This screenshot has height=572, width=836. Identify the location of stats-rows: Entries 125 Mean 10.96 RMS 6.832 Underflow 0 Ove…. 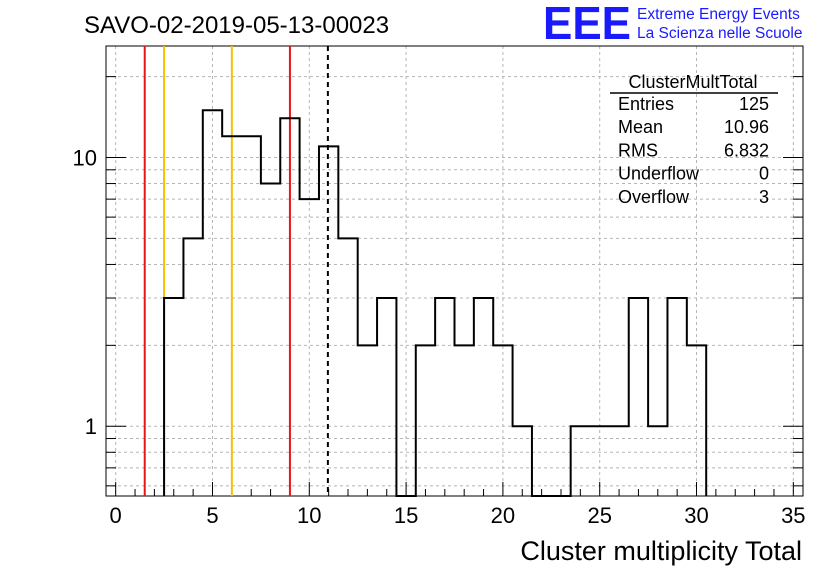
(693, 150).